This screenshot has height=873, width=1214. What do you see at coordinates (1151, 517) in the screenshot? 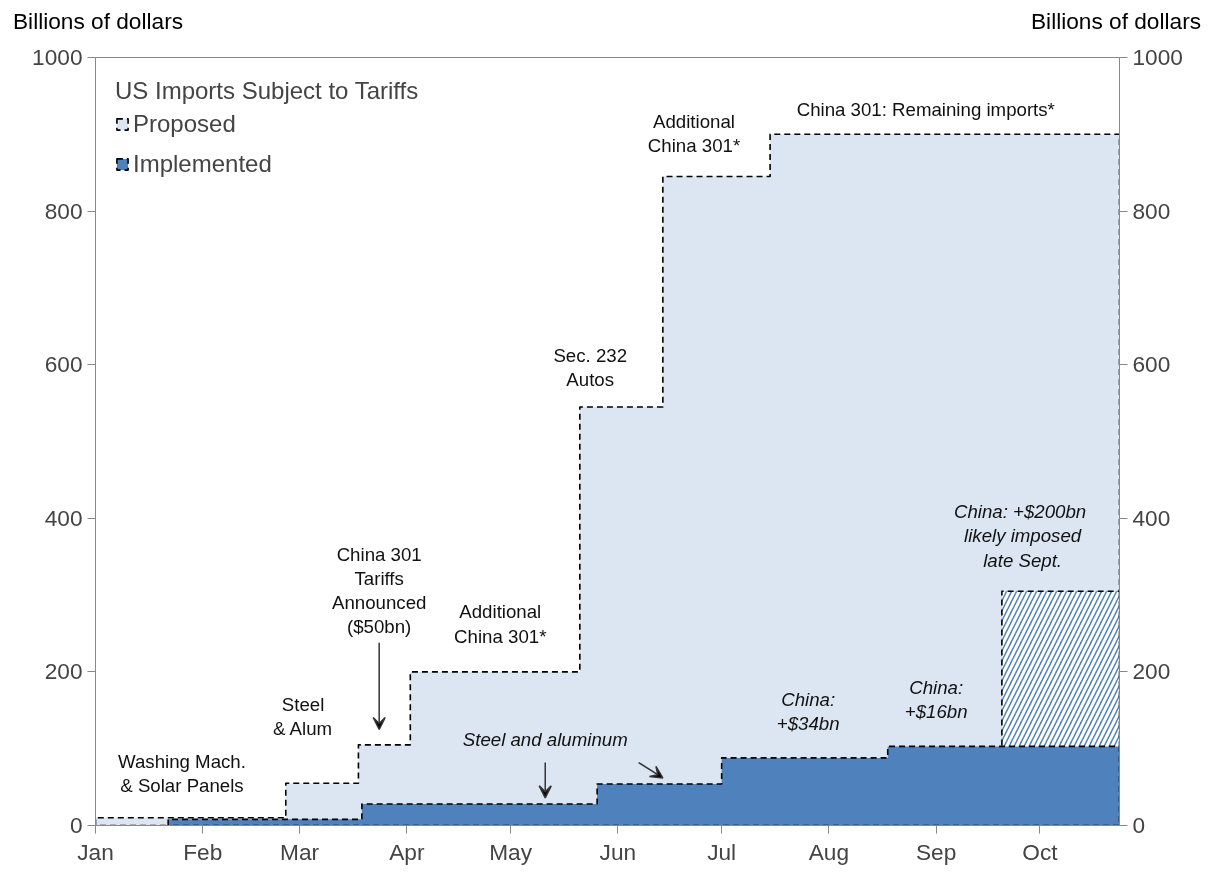
I see `y2-tick-label: 400` at bounding box center [1151, 517].